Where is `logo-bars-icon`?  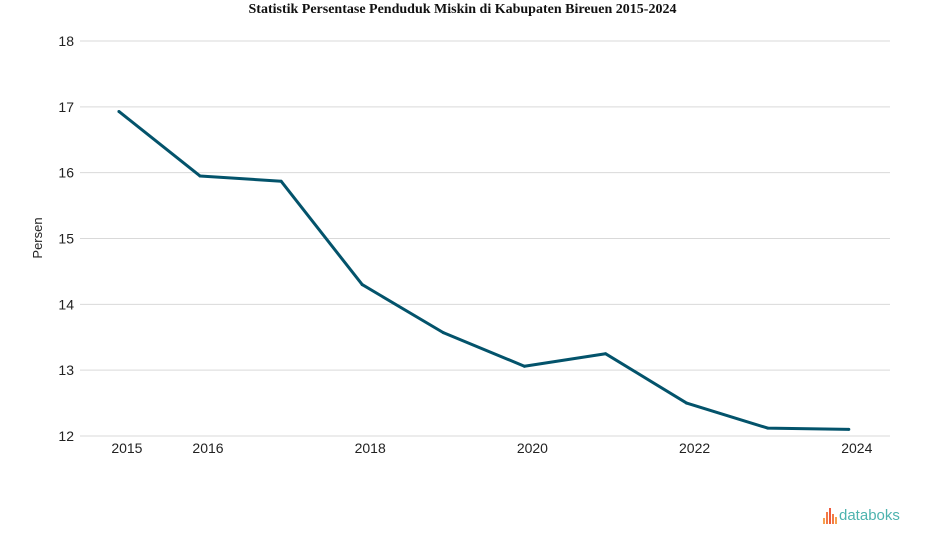 logo-bars-icon is located at coordinates (830, 515).